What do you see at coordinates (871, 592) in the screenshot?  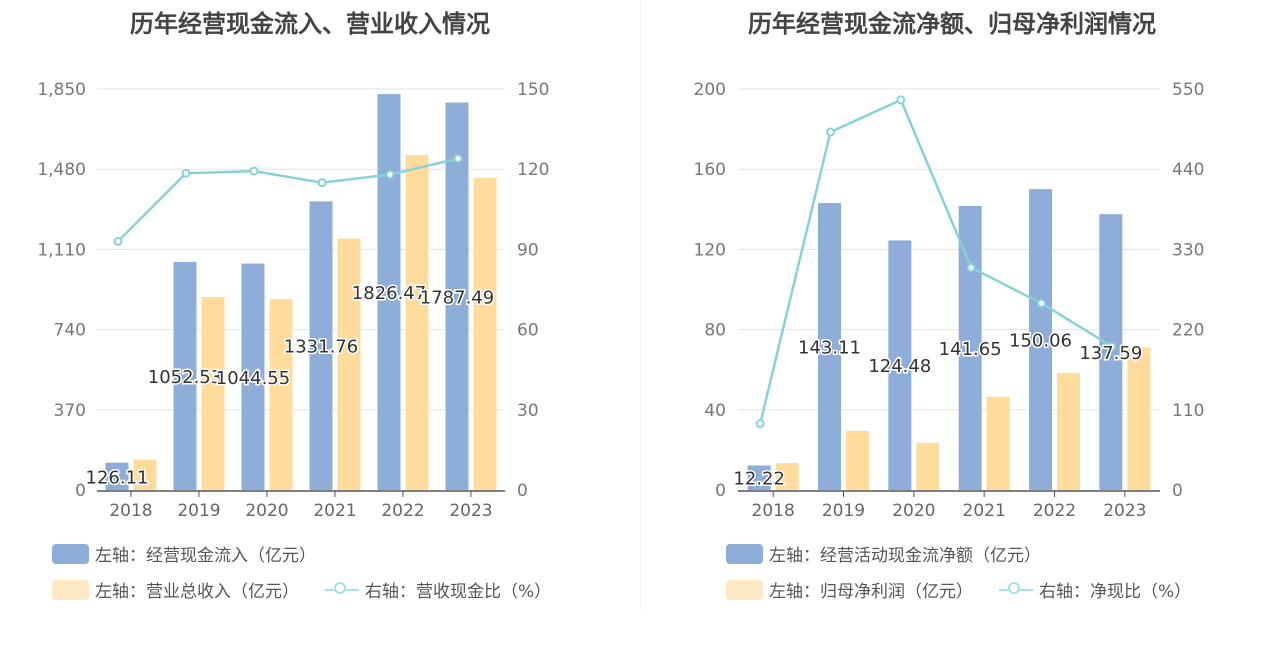 I see `legend-label: 左轴：归母净利润（亿元）` at bounding box center [871, 592].